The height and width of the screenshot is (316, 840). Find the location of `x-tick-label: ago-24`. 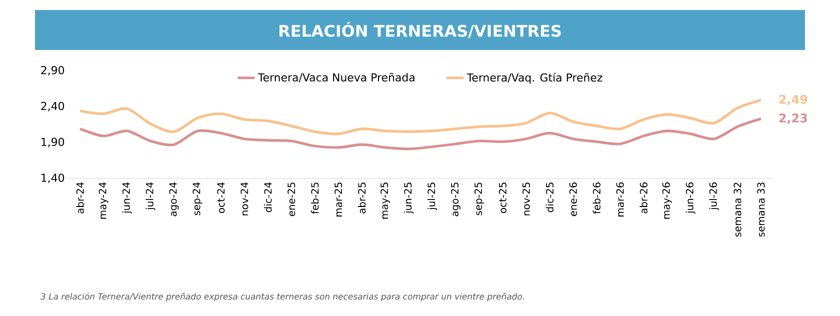

x-tick-label: ago-24 is located at coordinates (174, 199).